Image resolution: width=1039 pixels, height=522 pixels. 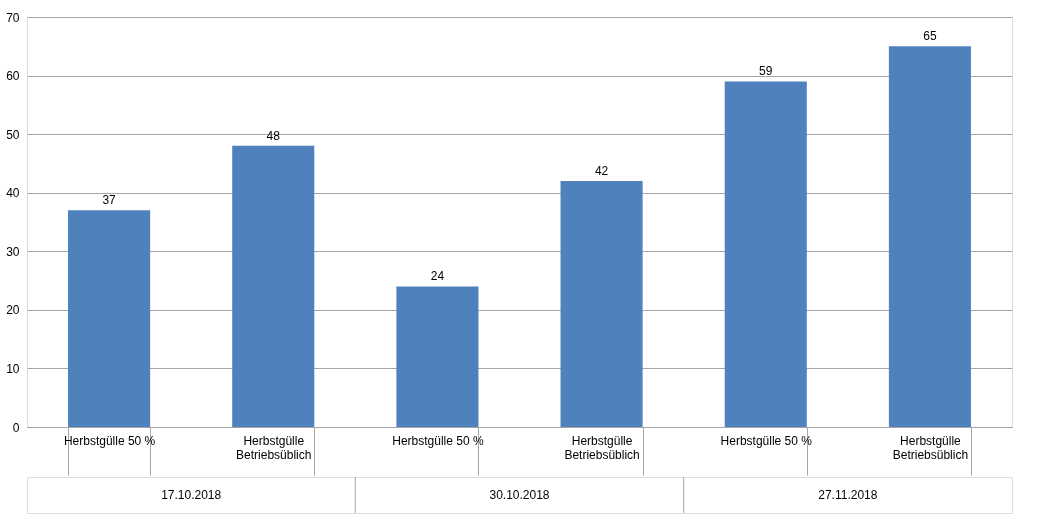 I want to click on y-tick-label: 40, so click(x=13, y=193).